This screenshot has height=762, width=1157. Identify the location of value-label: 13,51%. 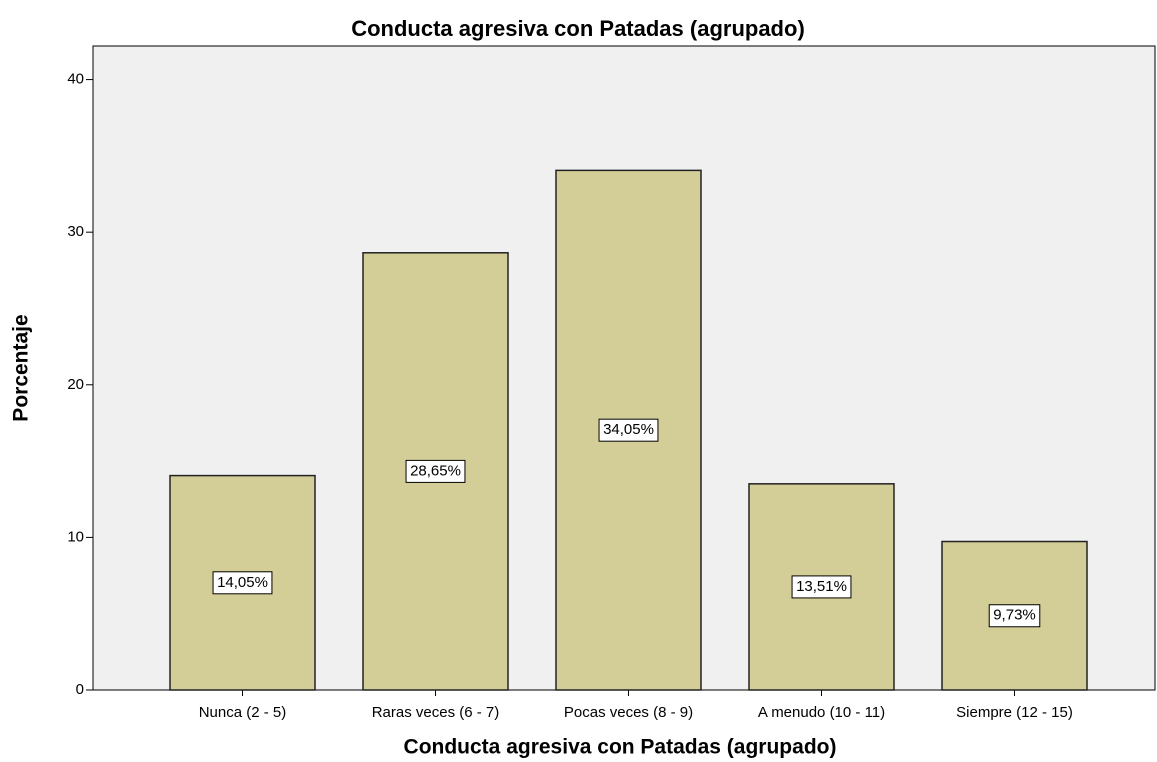
(821, 586).